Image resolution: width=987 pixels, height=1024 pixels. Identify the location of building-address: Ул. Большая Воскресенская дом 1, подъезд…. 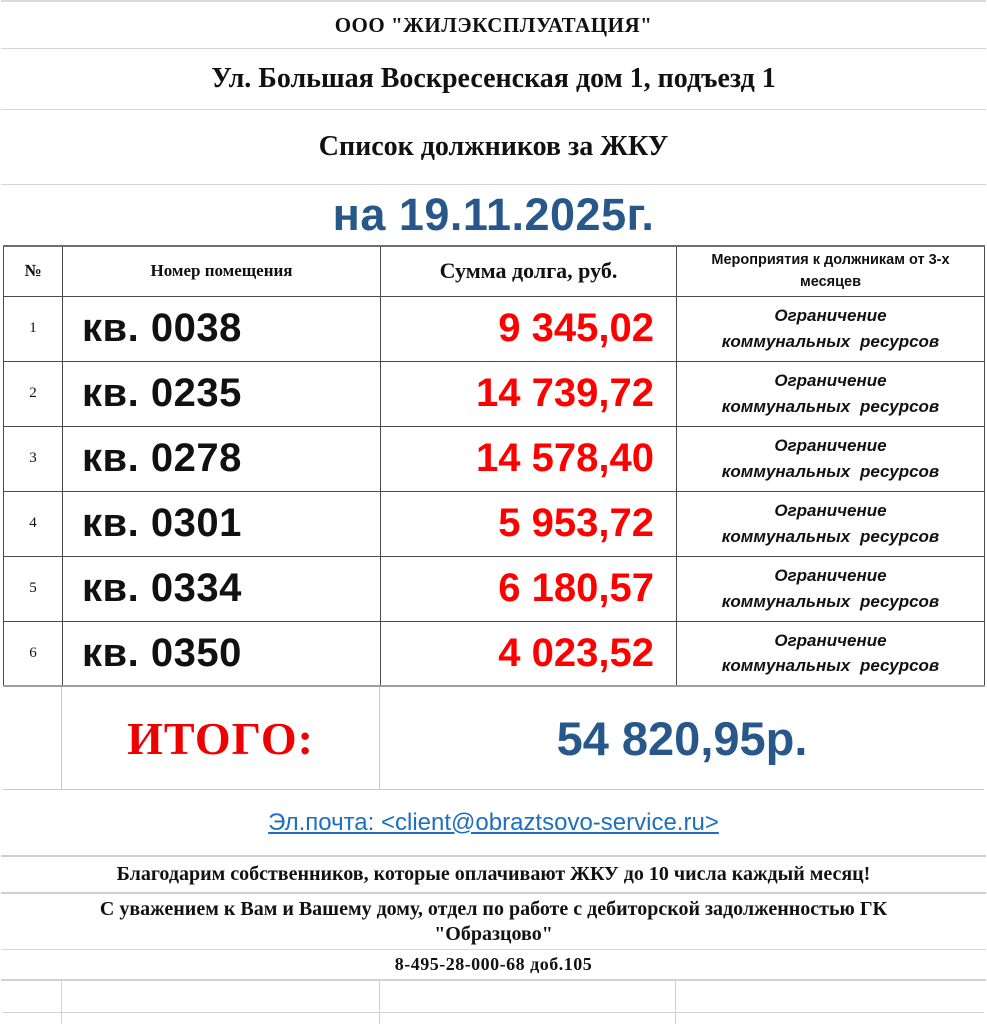
(493, 78).